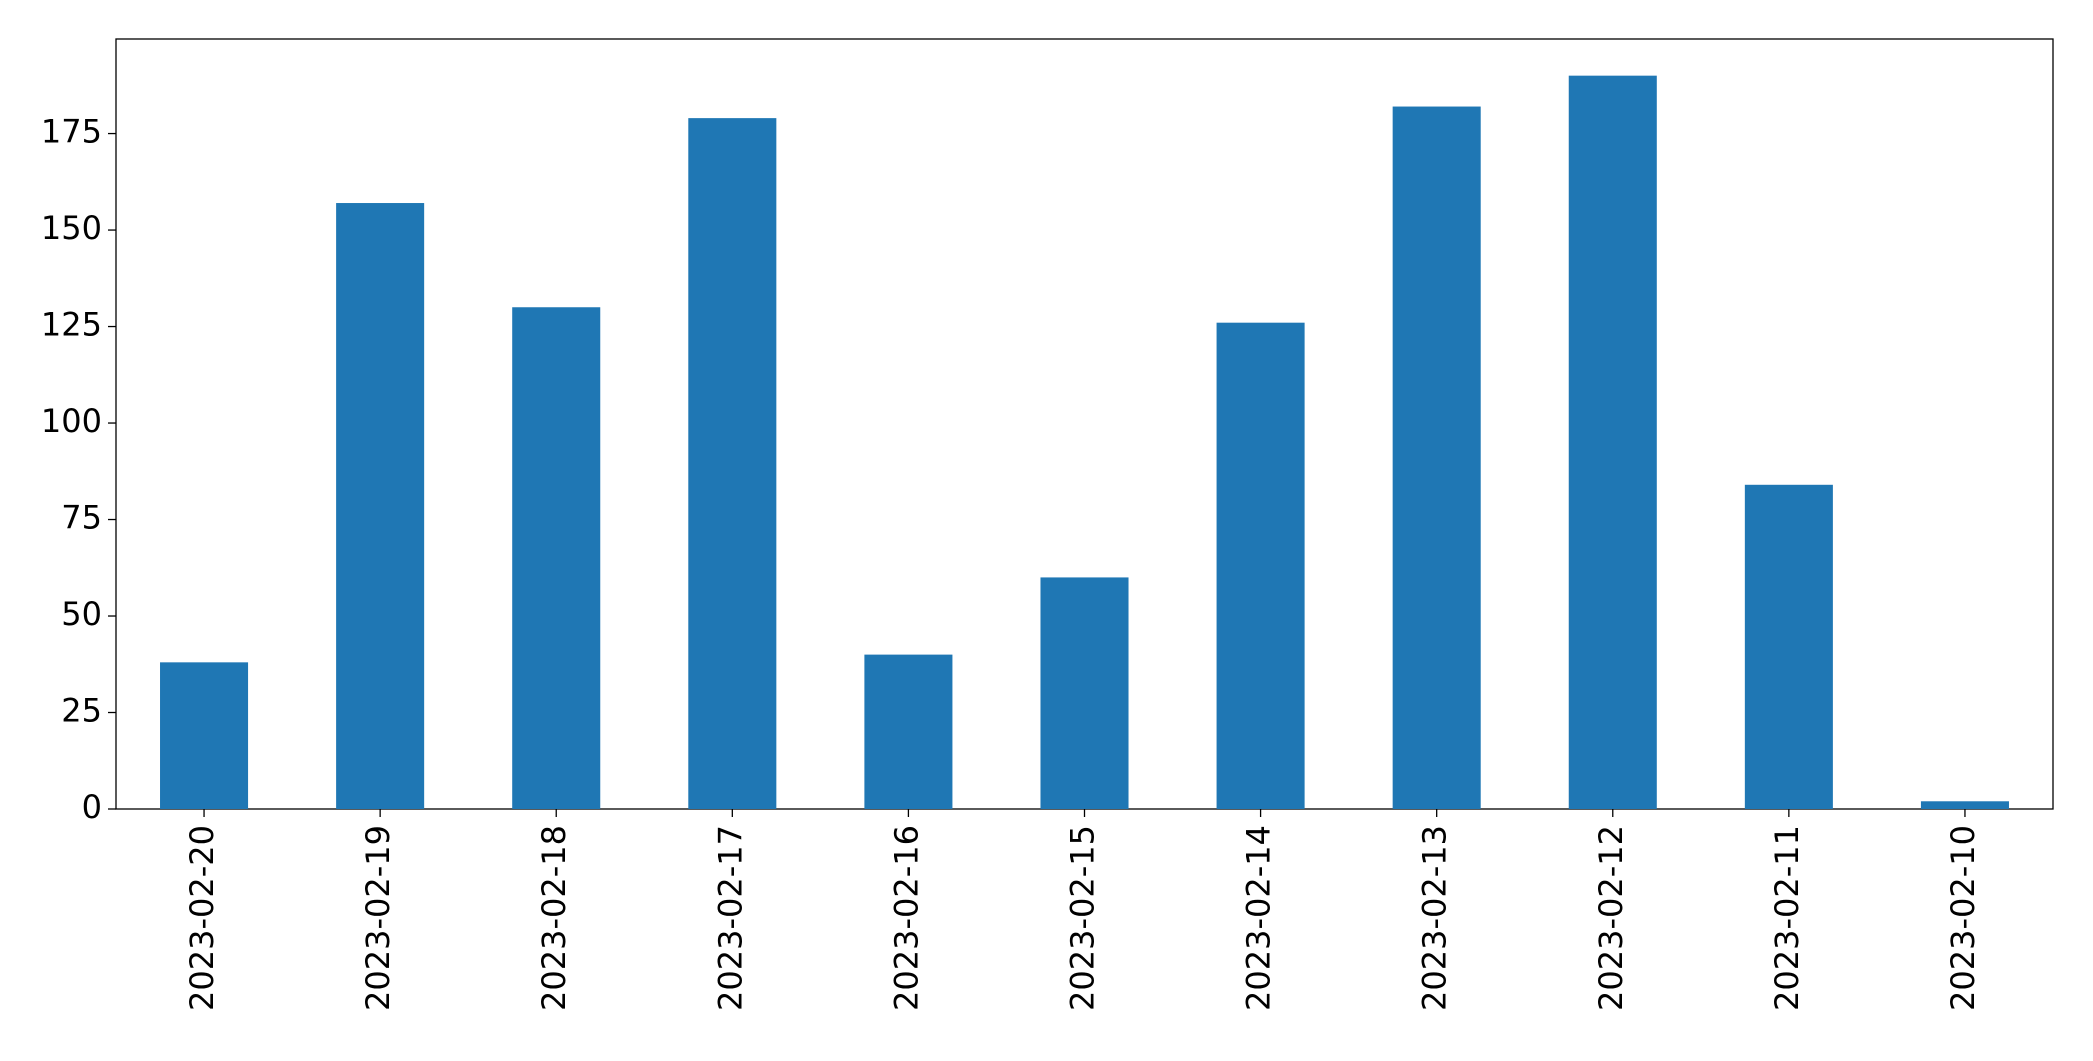 The height and width of the screenshot is (1061, 2093). What do you see at coordinates (81, 711) in the screenshot?
I see `y-tick-label: 25` at bounding box center [81, 711].